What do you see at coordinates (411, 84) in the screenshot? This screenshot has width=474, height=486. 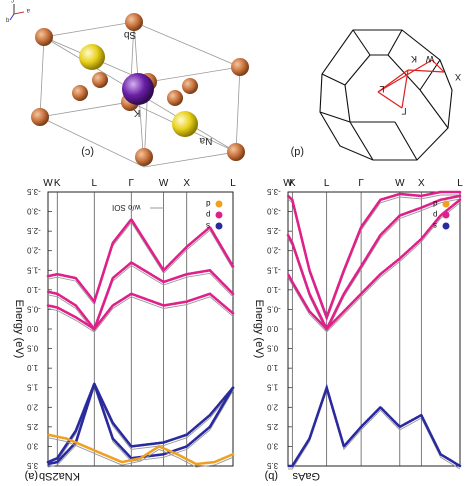 I see `bz-path` at bounding box center [411, 84].